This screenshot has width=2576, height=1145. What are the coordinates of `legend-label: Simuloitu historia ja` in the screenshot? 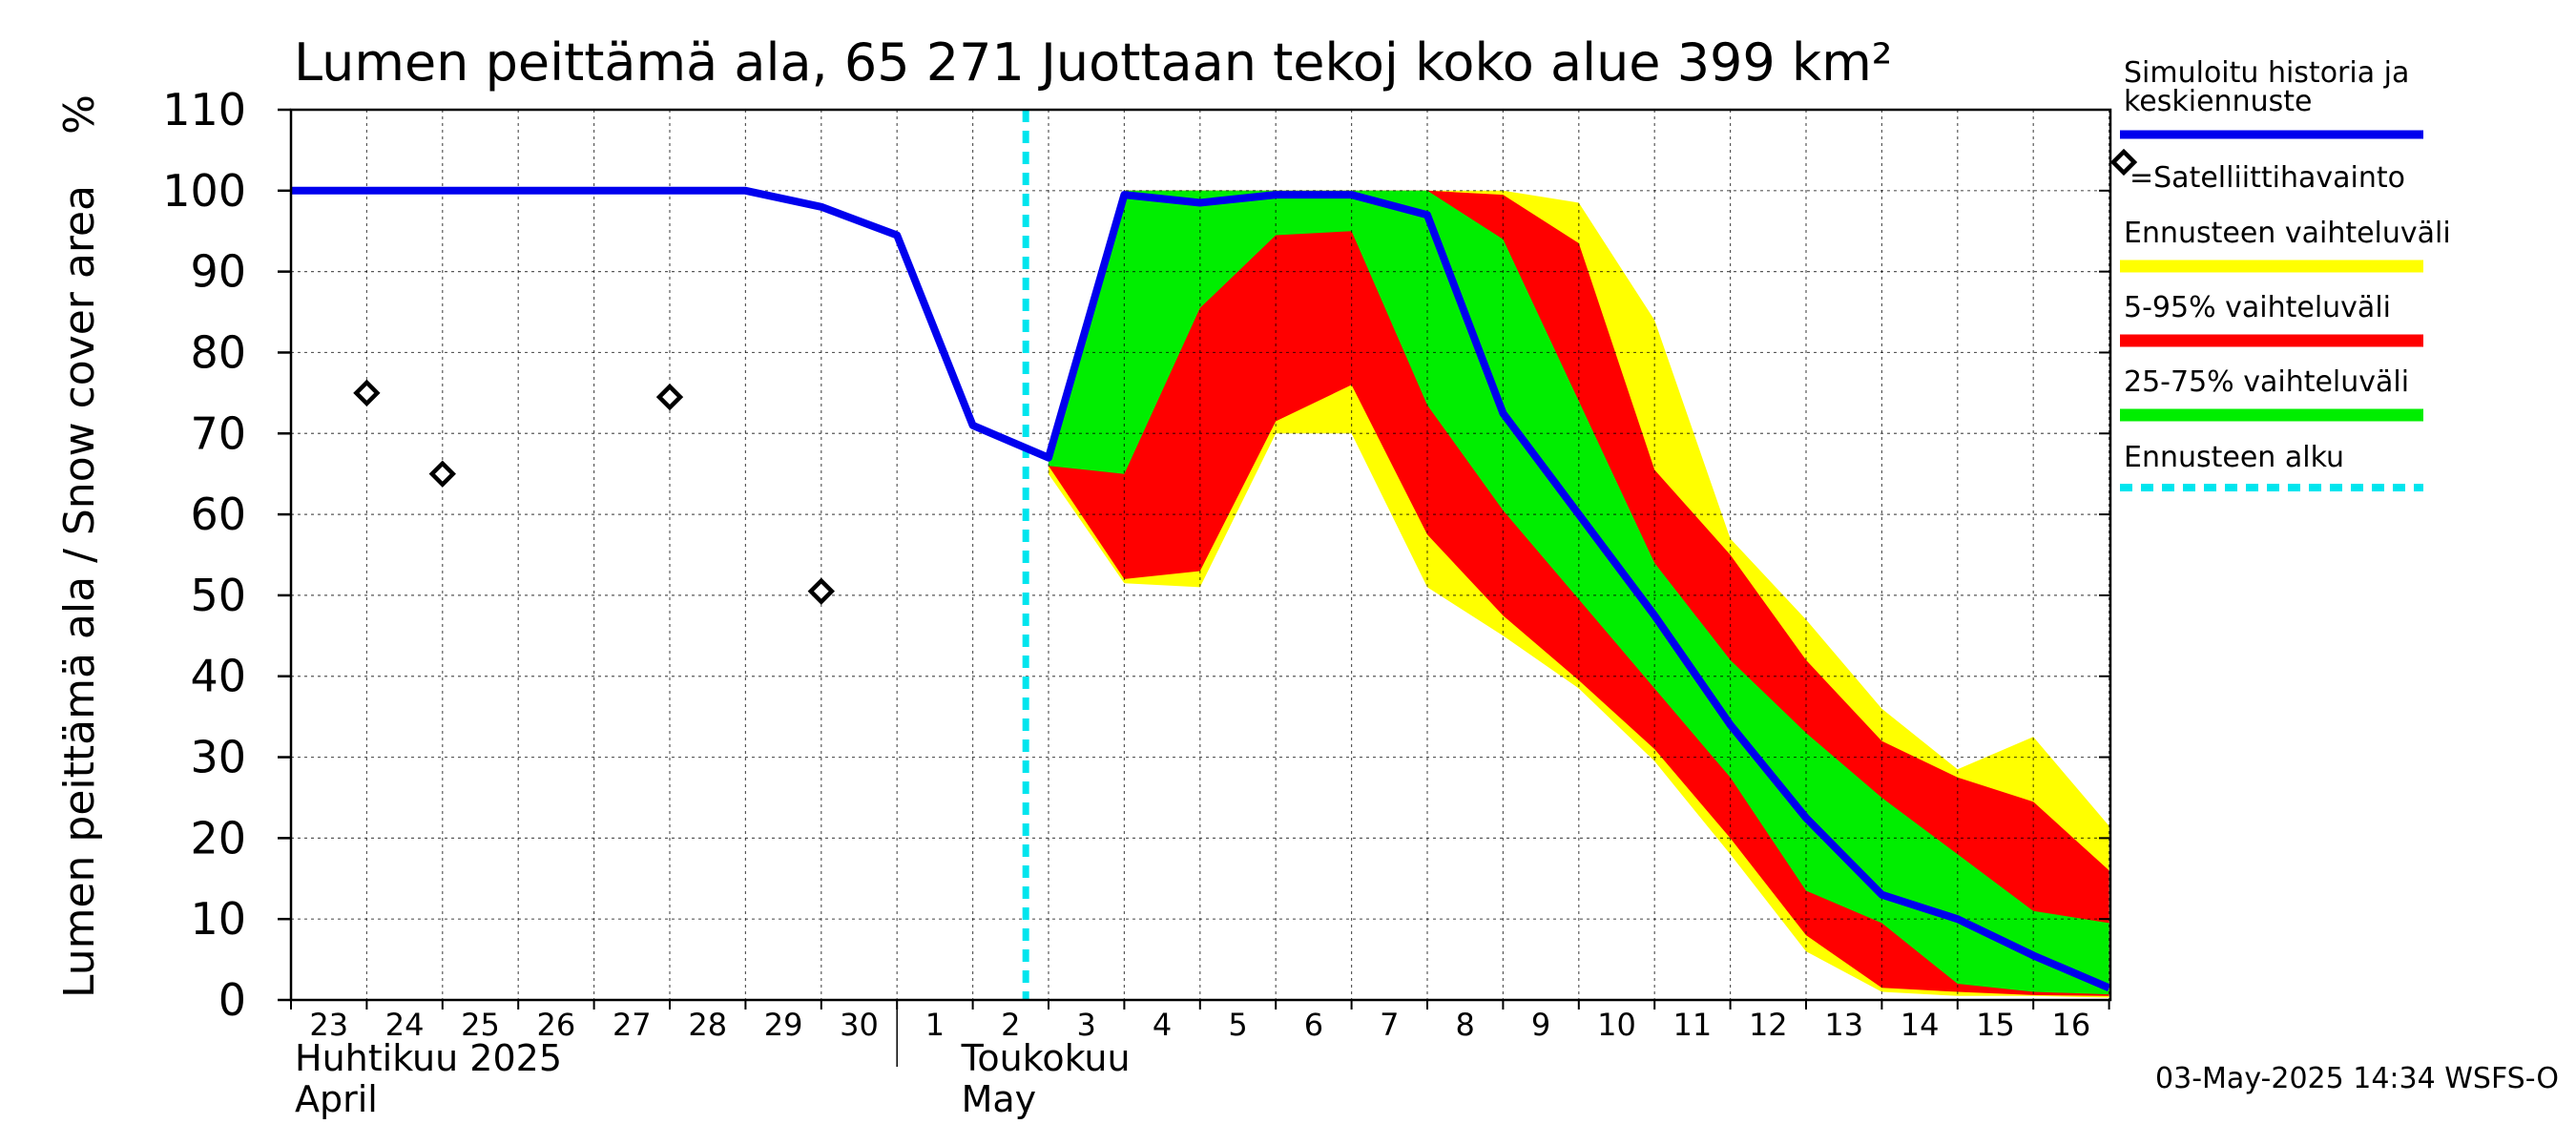 It's located at (2266, 73).